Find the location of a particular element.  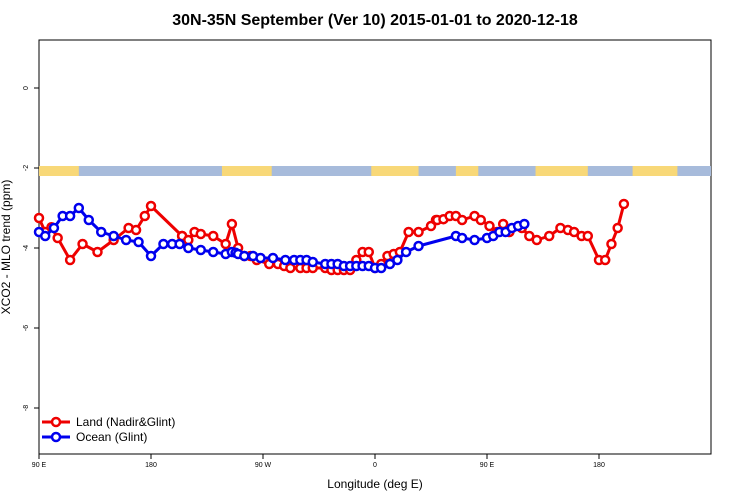

y-tick-label: -2 is located at coordinates (26, 168).